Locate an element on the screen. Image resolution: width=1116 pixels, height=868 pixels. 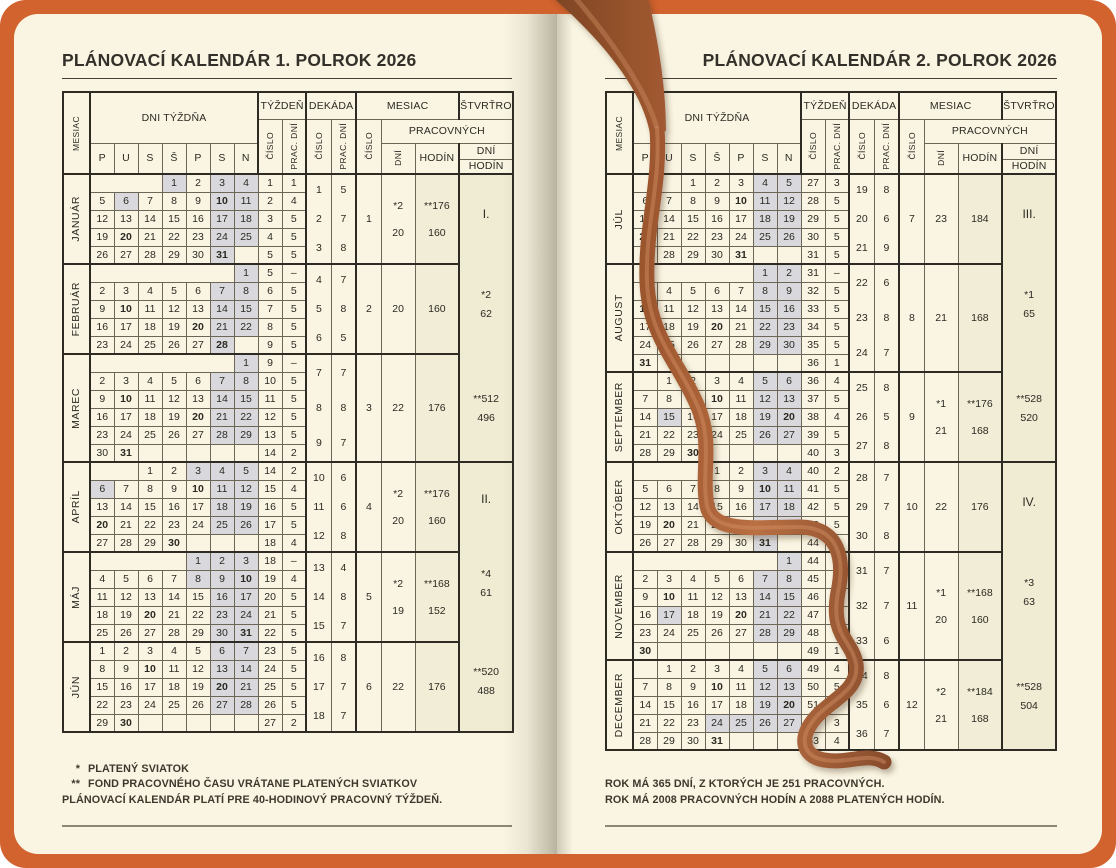
weekday-letter-2: S is located at coordinates (693, 158).